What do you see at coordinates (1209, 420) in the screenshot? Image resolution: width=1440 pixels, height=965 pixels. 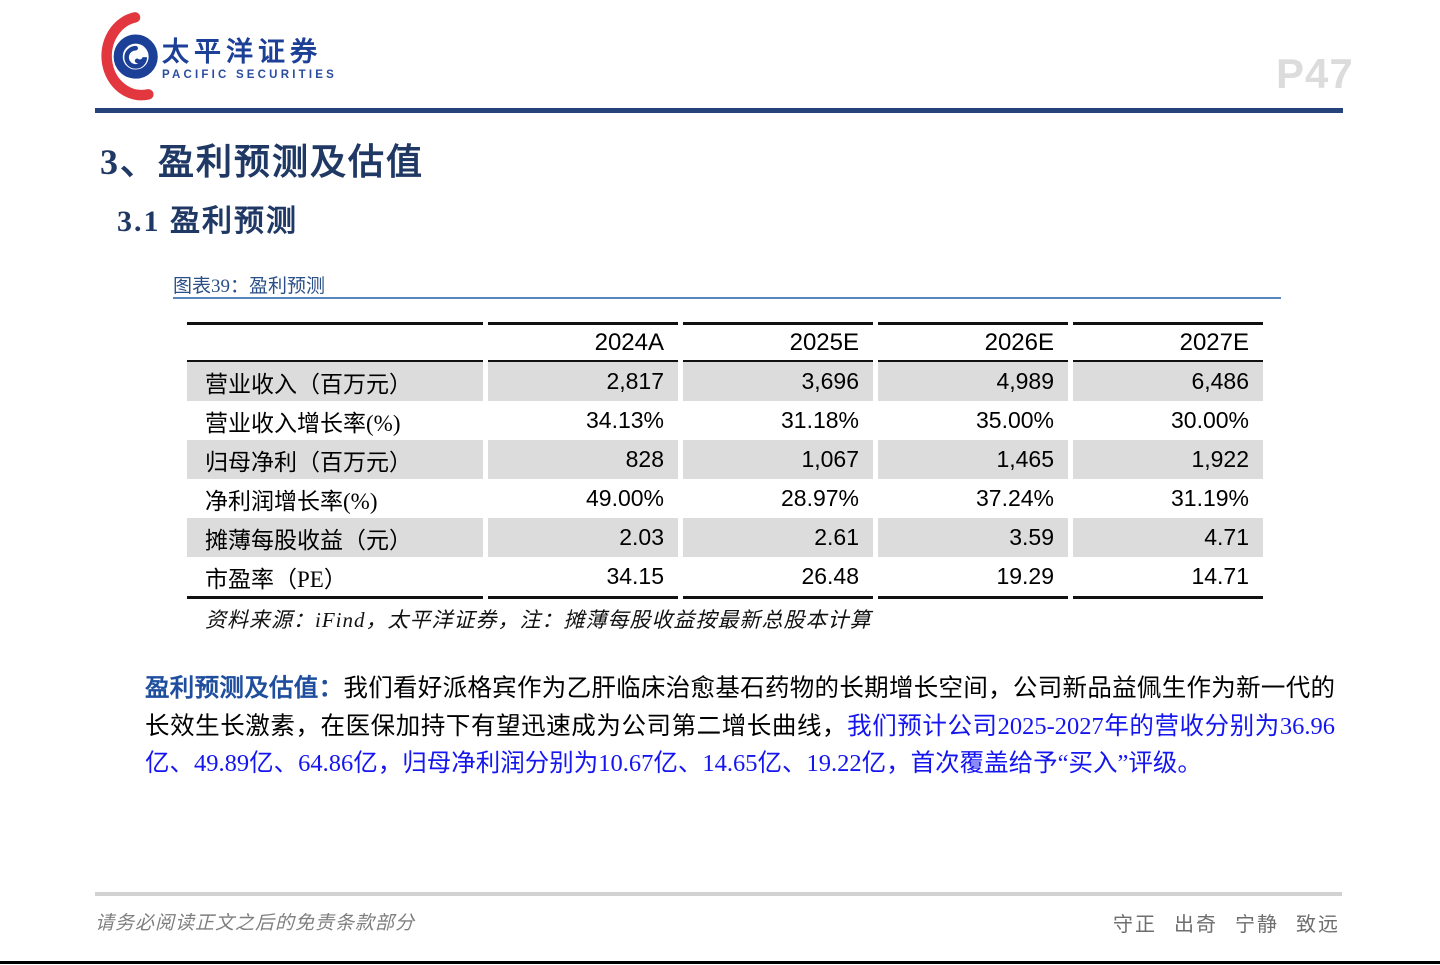 I see `cell-value: 30.00%` at bounding box center [1209, 420].